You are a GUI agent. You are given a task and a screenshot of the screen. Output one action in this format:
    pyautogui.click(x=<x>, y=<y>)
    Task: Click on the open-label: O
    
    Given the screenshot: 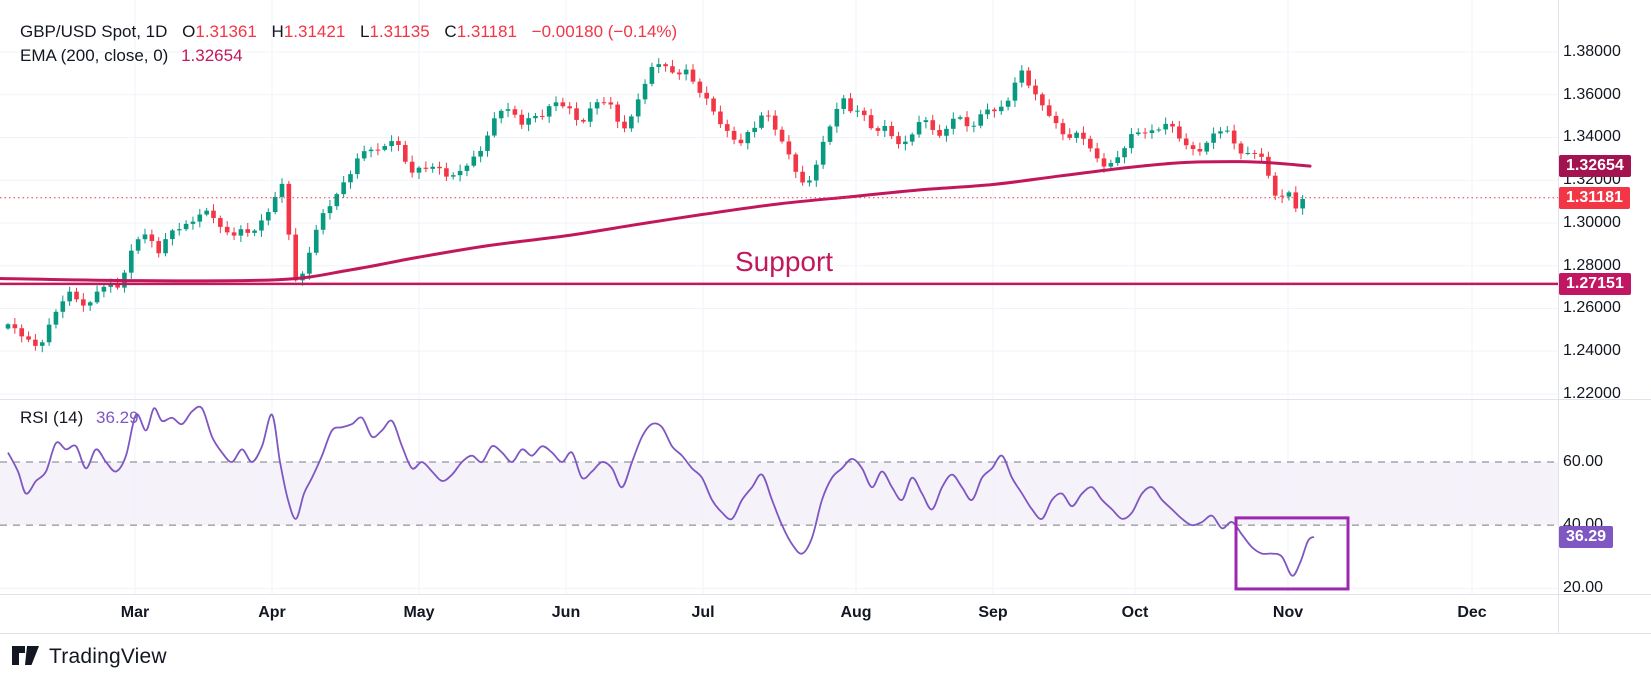 What is the action you would take?
    pyautogui.click(x=189, y=31)
    